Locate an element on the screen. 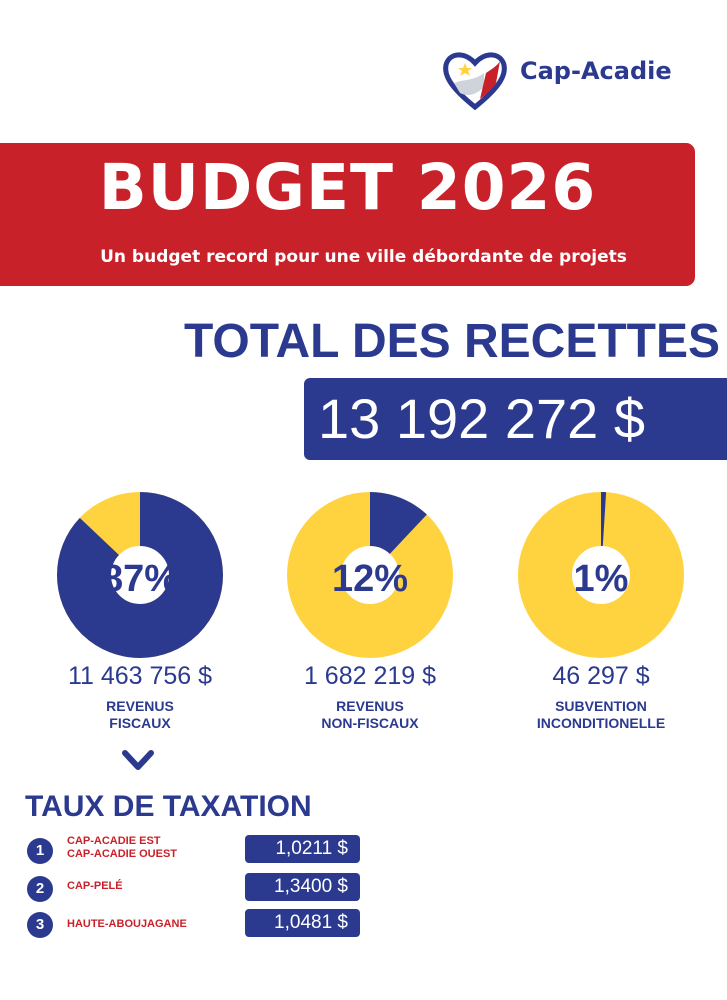  tax-row-name: CAP-ACADIE EST CAP-ACADIE OUEST is located at coordinates (157, 848).